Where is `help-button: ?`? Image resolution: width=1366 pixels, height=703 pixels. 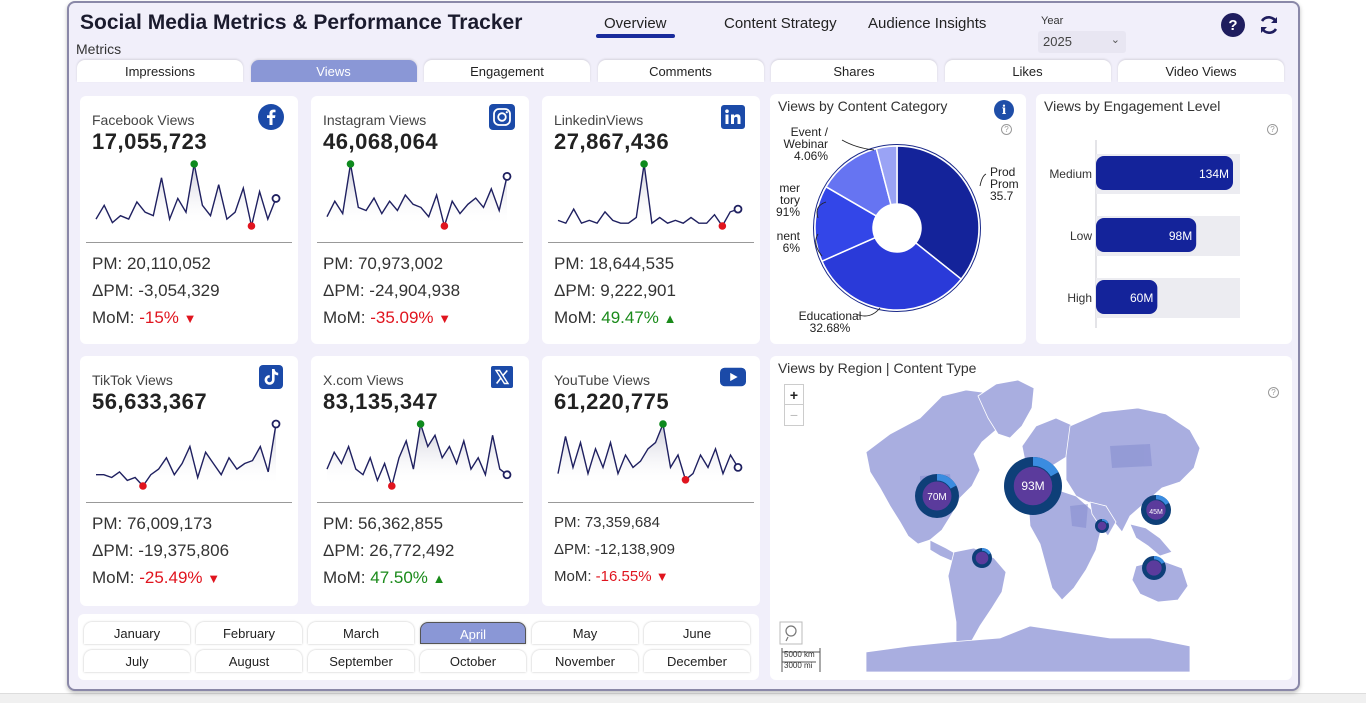
help-button: ? is located at coordinates (1233, 25).